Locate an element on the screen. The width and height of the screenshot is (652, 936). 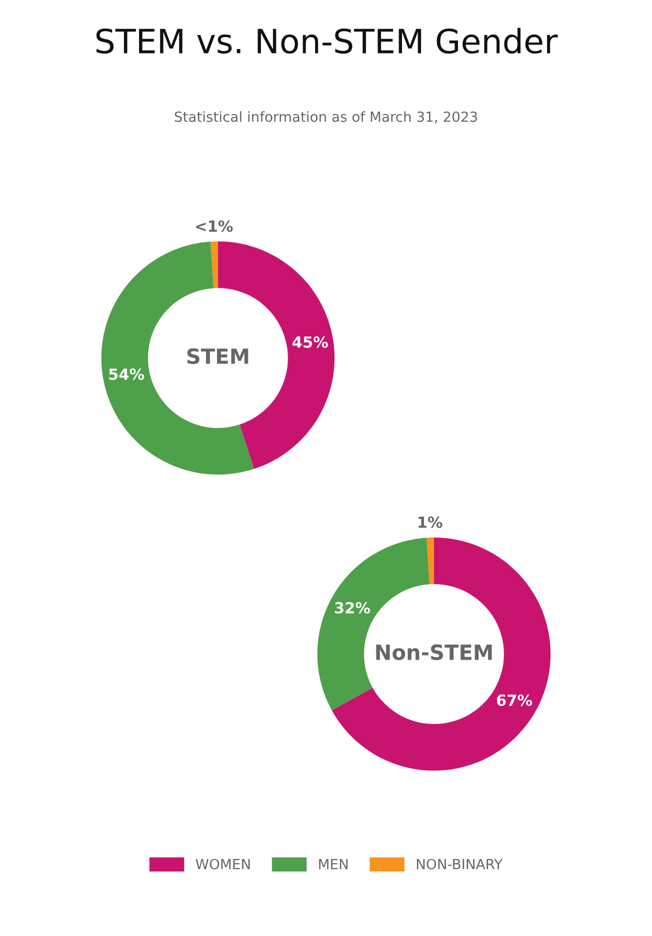
legend-label: MEN is located at coordinates (333, 864).